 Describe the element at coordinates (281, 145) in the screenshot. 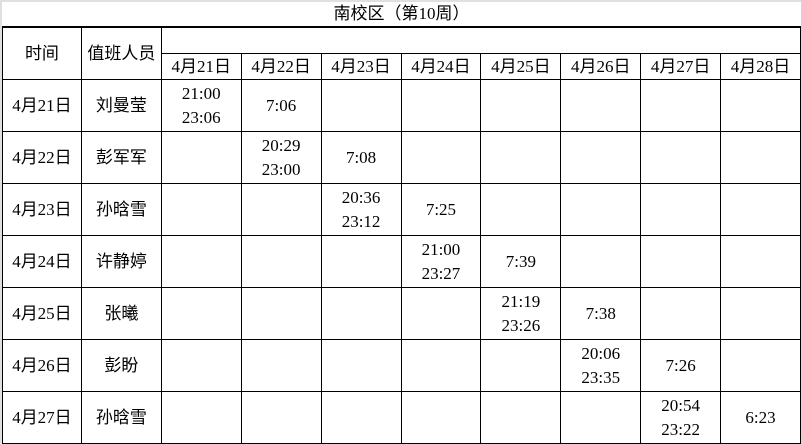

I see `start-time: 20:29` at that location.